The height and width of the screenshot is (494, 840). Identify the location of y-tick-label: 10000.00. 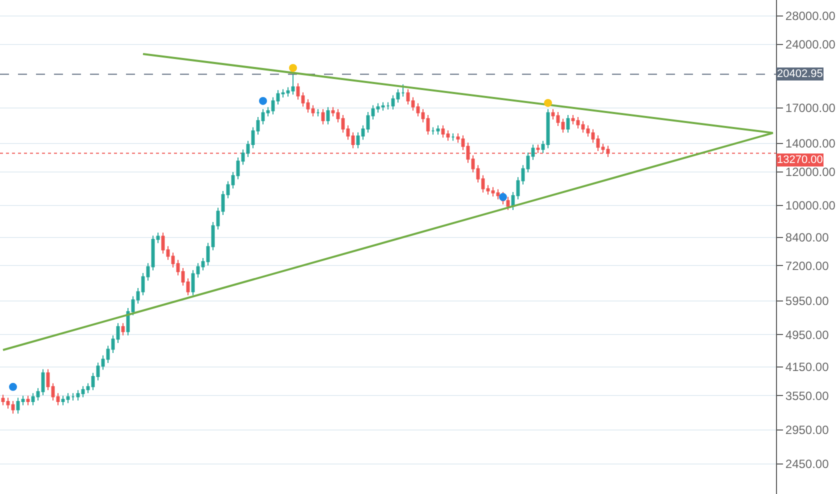
(810, 205).